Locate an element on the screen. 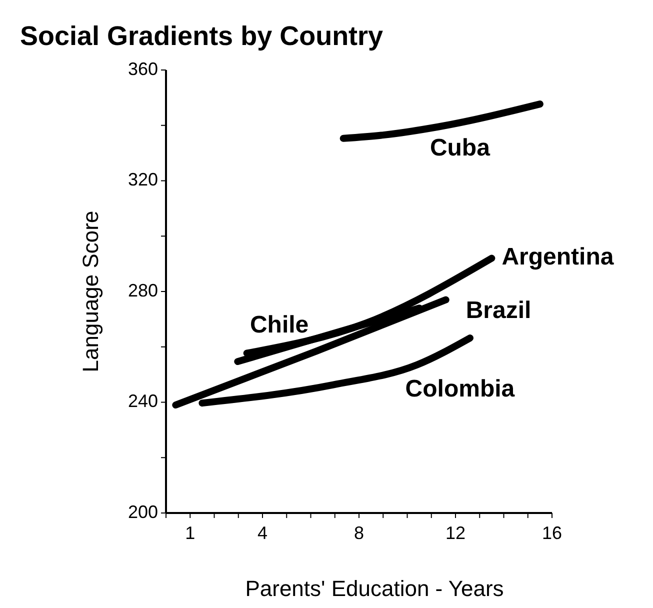 This screenshot has width=653, height=608. y-axis-title: Language Score is located at coordinates (90, 291).